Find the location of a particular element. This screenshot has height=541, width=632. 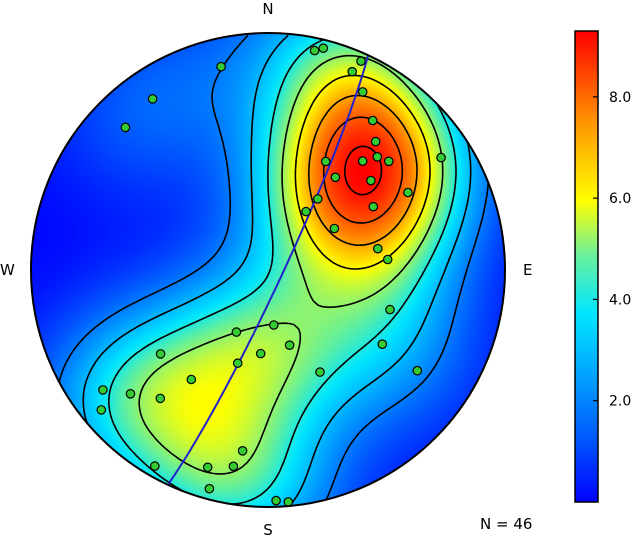

colorbar-tick-label: 8.0 is located at coordinates (620, 98).